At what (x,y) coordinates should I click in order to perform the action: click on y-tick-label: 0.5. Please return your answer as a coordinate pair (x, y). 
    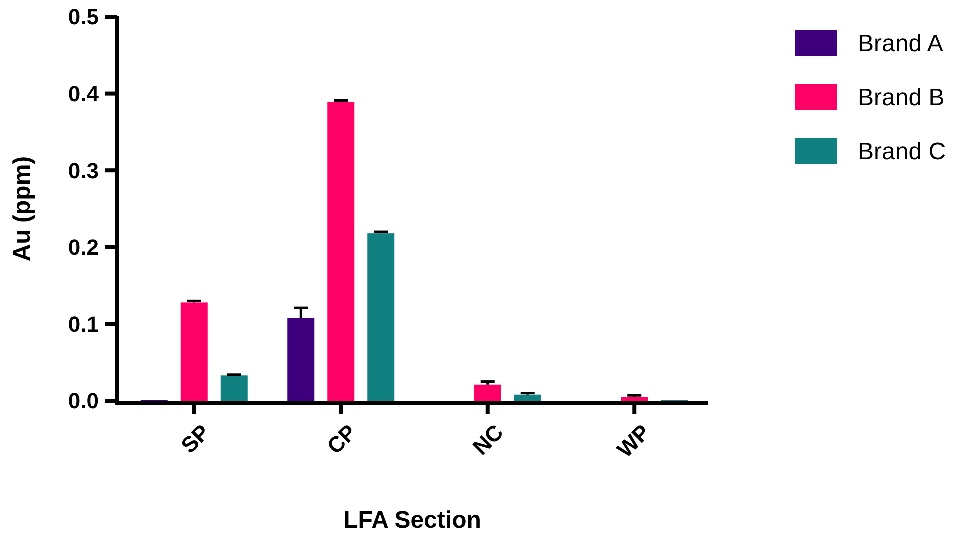
    Looking at the image, I should click on (83, 17).